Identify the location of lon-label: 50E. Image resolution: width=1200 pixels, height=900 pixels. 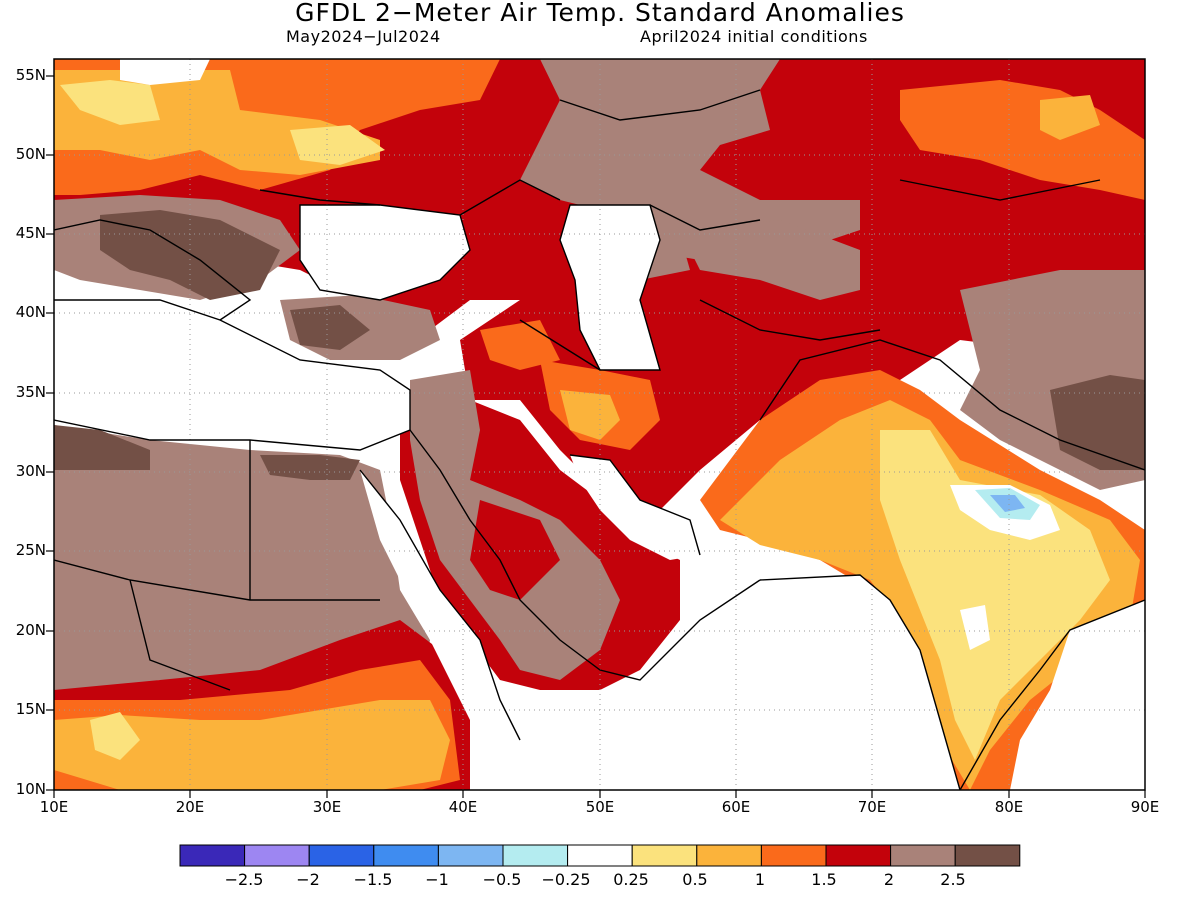
(600, 807).